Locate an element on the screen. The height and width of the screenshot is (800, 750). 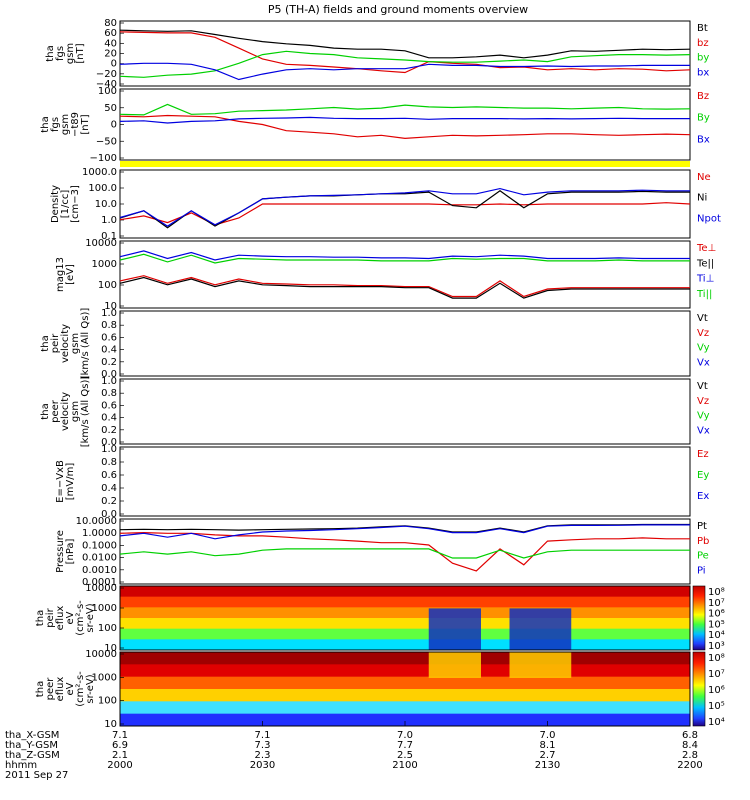
y-axis-label: thafgsgsm[nT] is located at coordinates (65, 53).